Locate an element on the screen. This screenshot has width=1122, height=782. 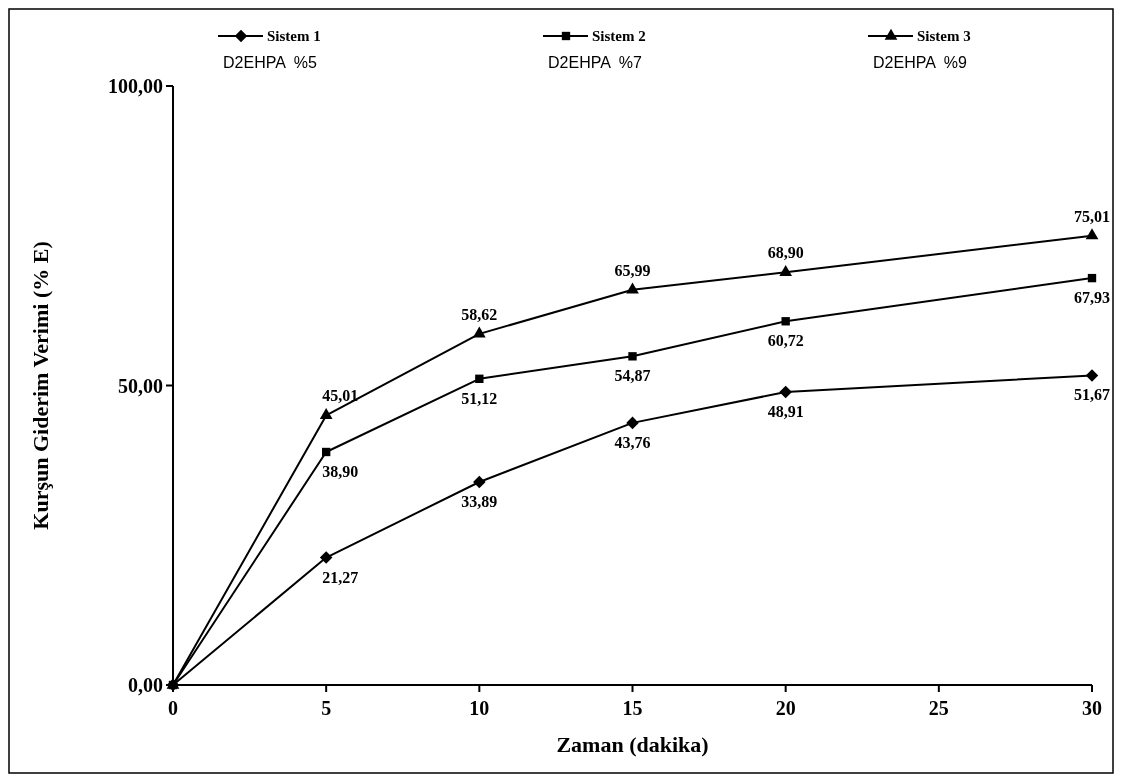
x-tick-label: 20 is located at coordinates (785, 708).